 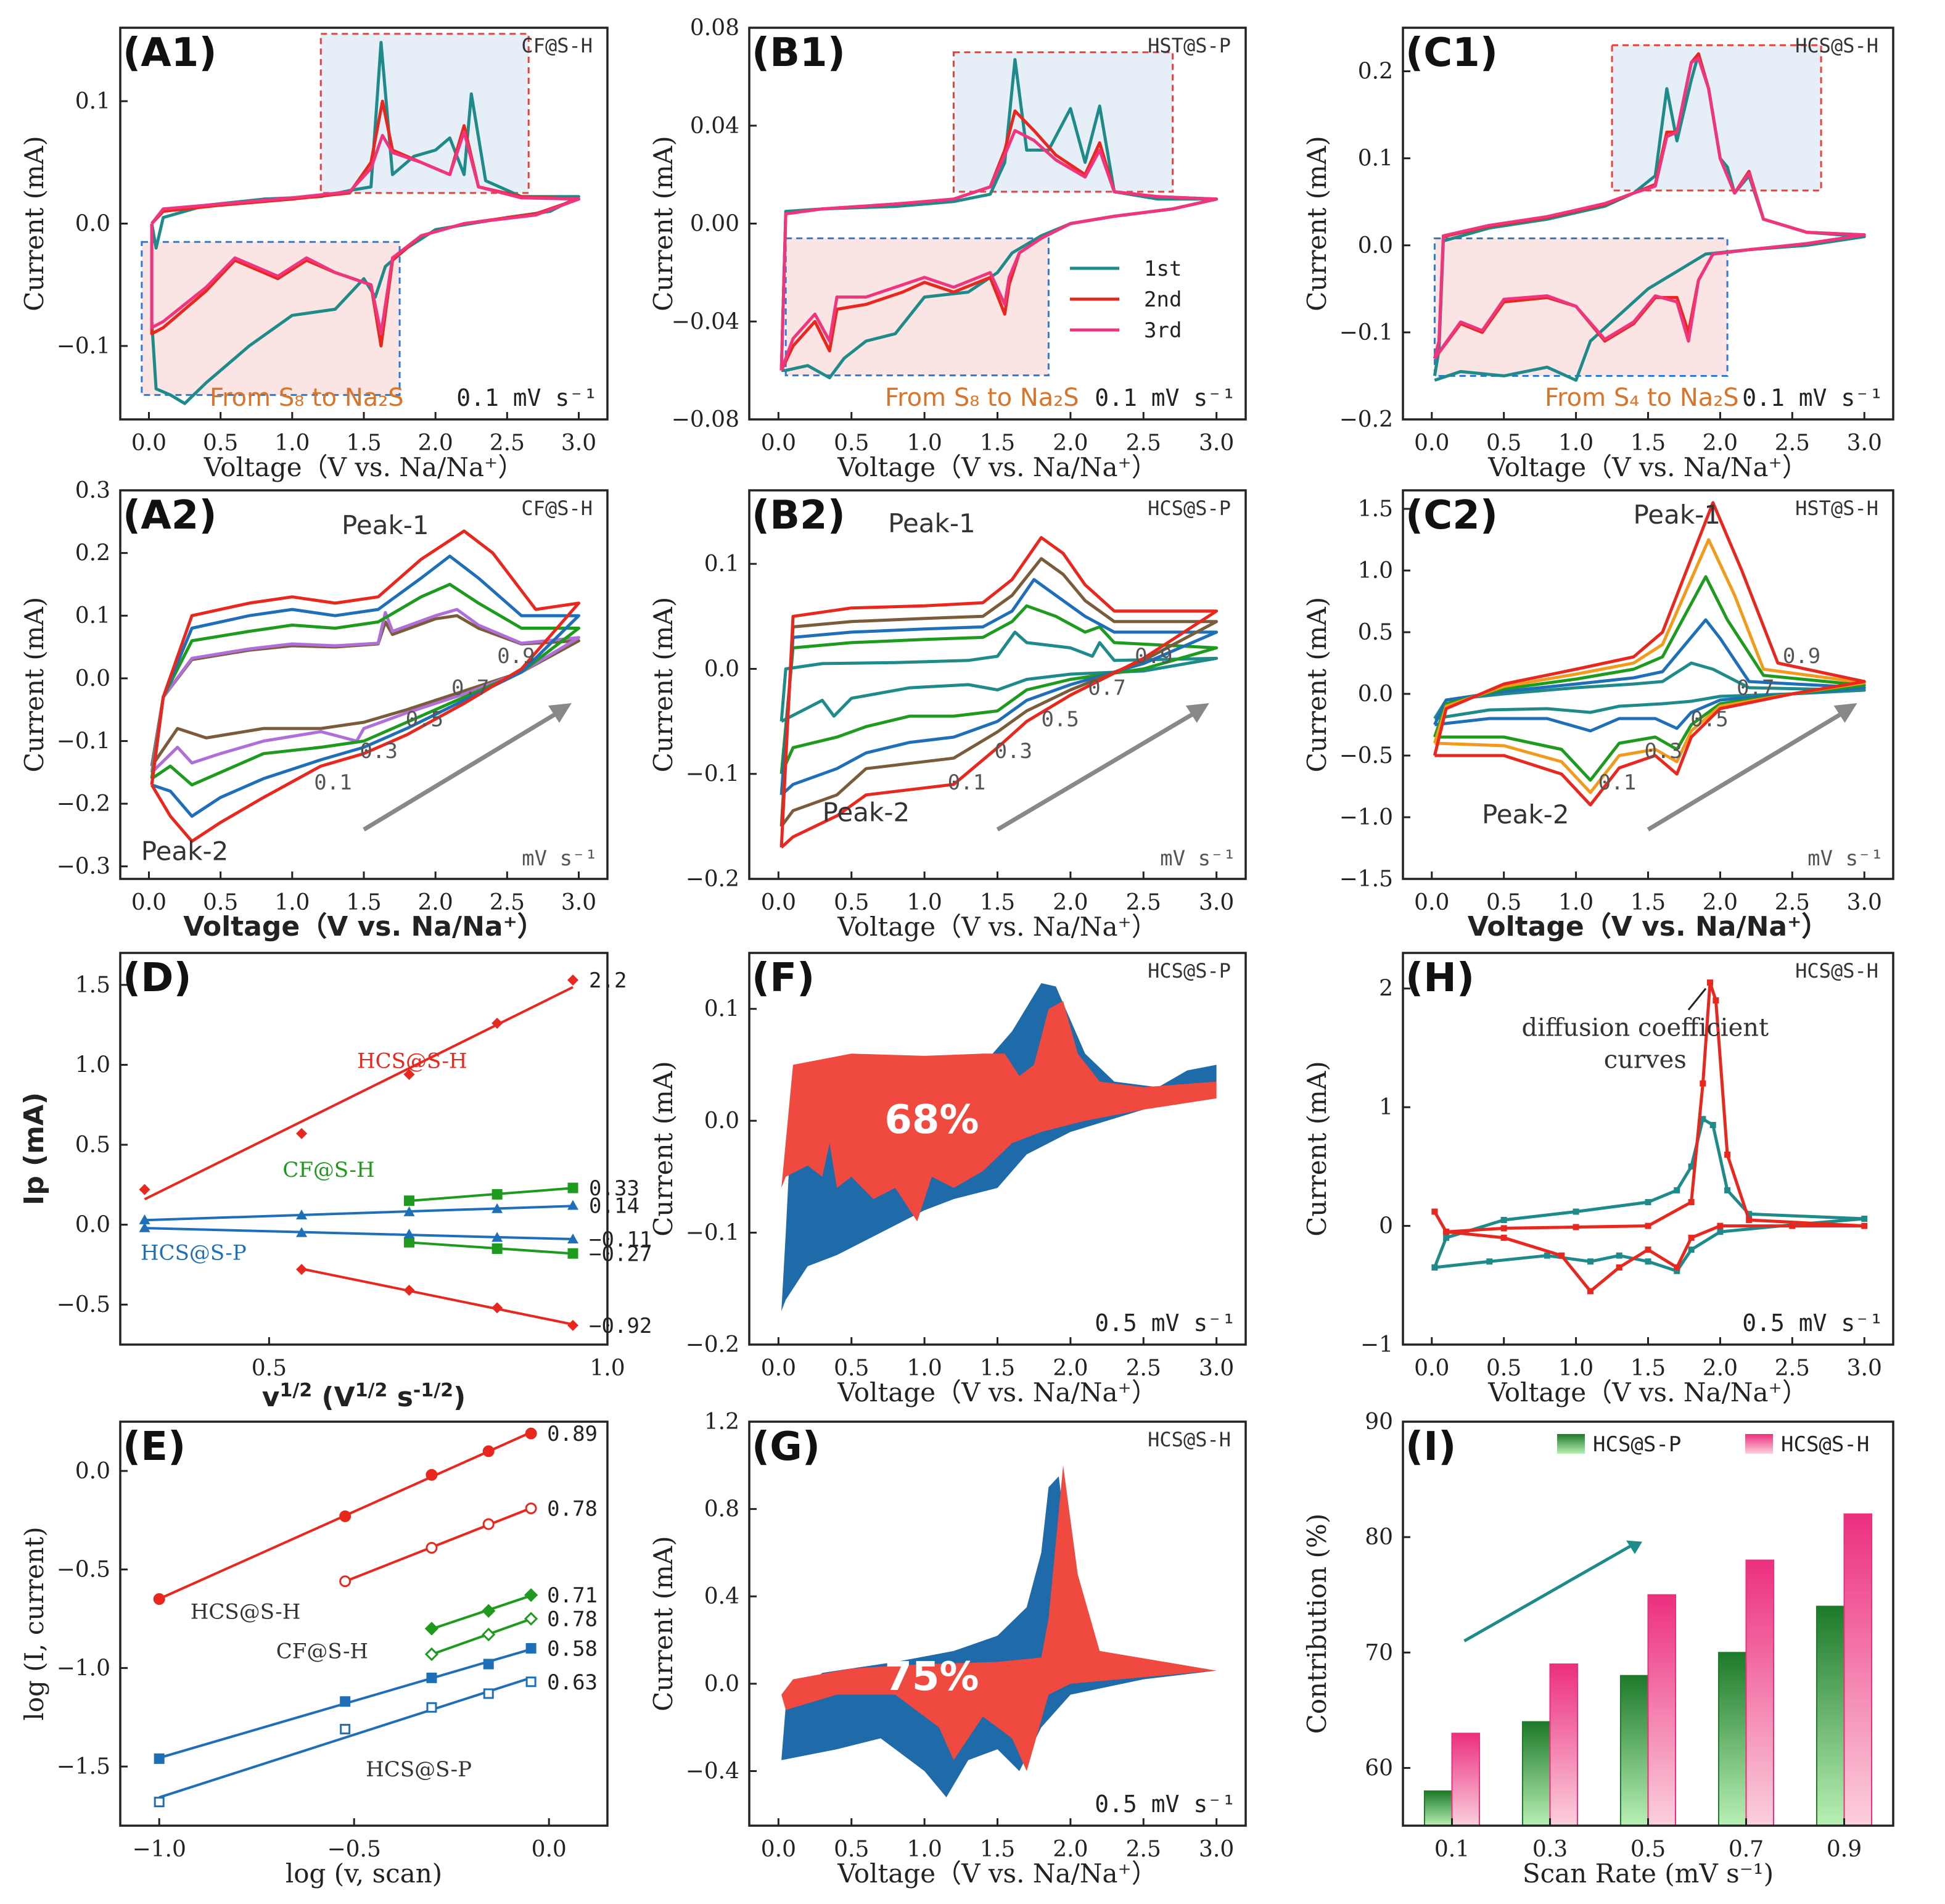 What do you see at coordinates (271, 318) in the screenshot?
I see `reduction-region-box` at bounding box center [271, 318].